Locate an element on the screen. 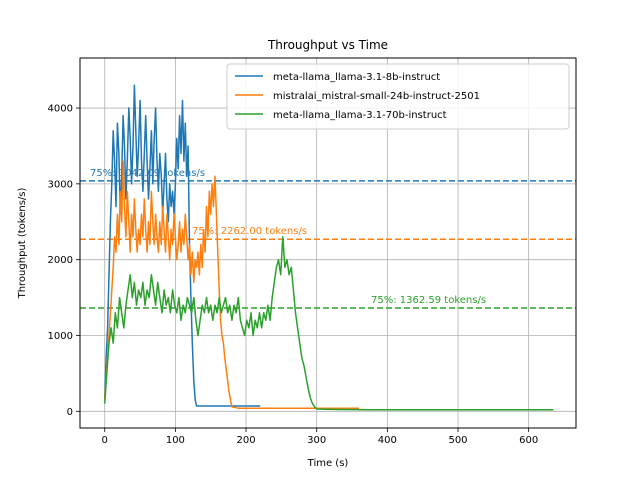  x-tick-label: 400 is located at coordinates (387, 440).